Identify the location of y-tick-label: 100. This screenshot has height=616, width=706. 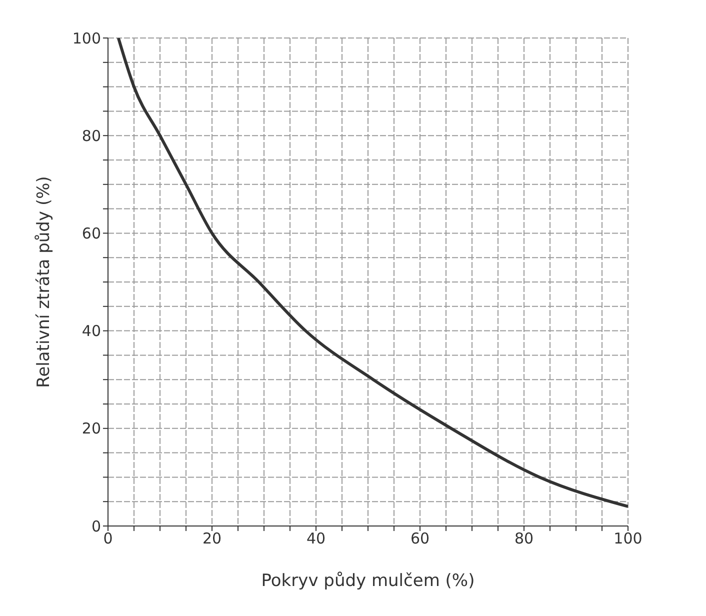
(86, 38).